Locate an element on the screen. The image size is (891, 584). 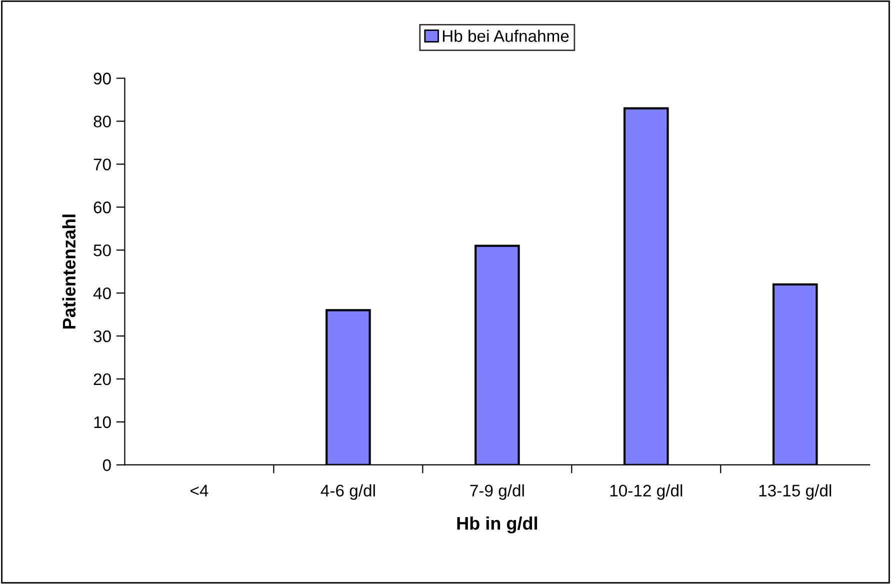
y-tick-label: 80 is located at coordinates (102, 122).